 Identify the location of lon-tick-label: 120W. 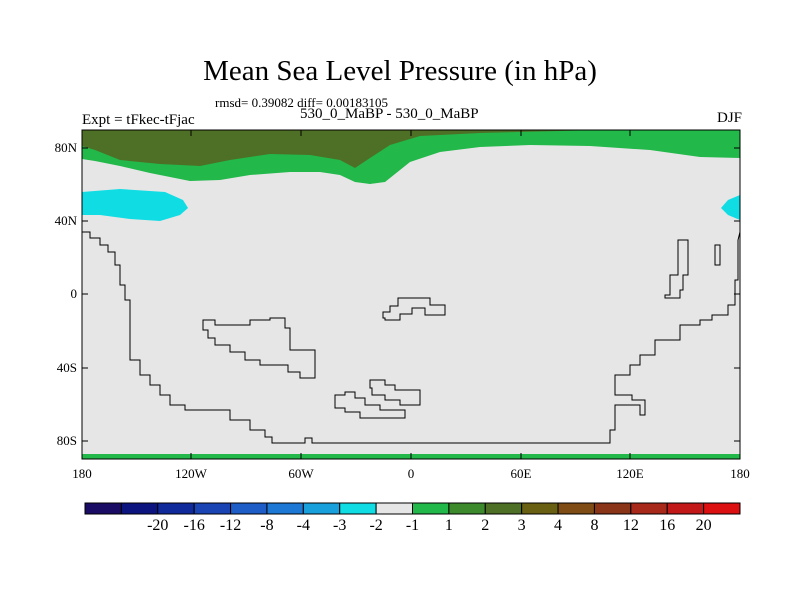
(191, 473).